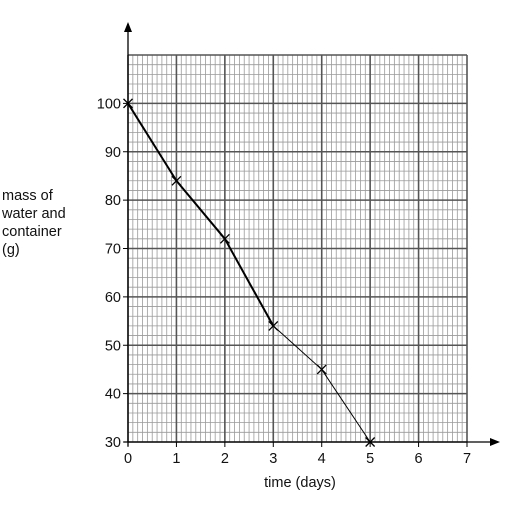  What do you see at coordinates (113, 395) in the screenshot?
I see `y-tick-label: 40` at bounding box center [113, 395].